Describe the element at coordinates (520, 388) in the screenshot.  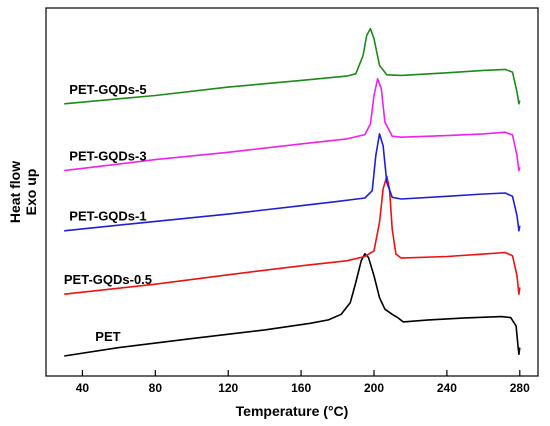
I see `x-tick-label: 280` at that location.